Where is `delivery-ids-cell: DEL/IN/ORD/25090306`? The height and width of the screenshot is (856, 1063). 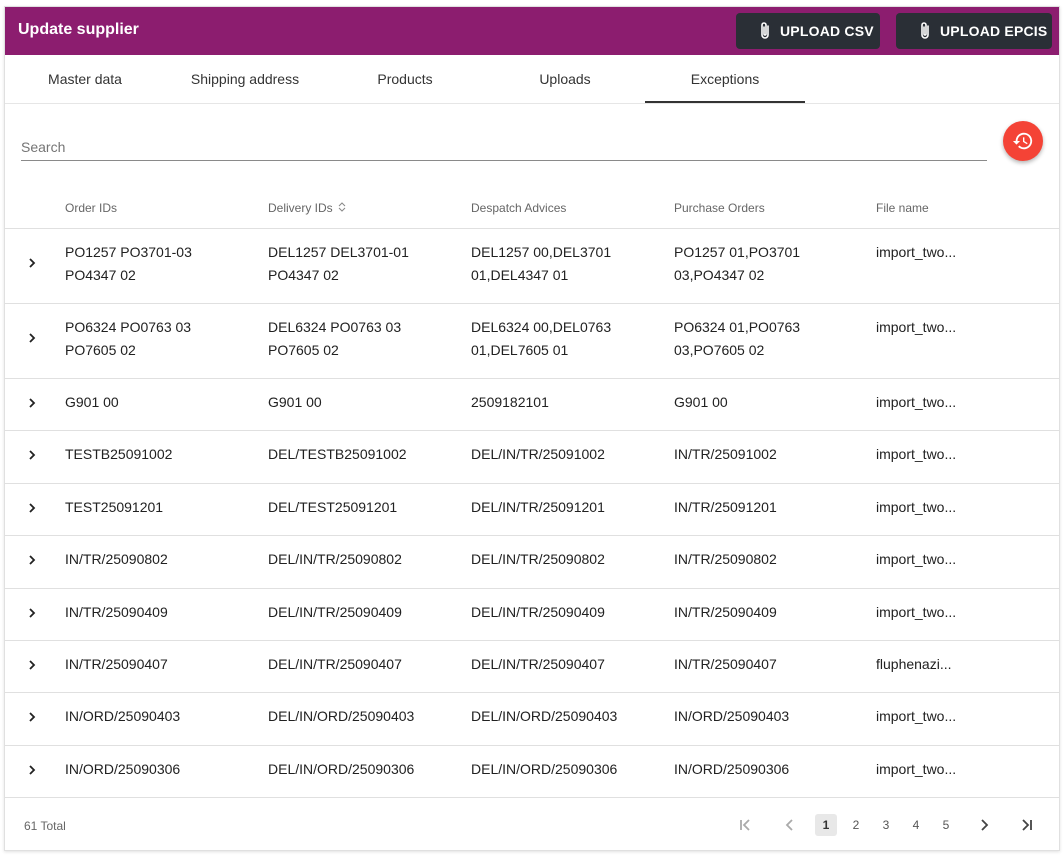 delivery-ids-cell: DEL/IN/ORD/25090306 is located at coordinates (341, 769).